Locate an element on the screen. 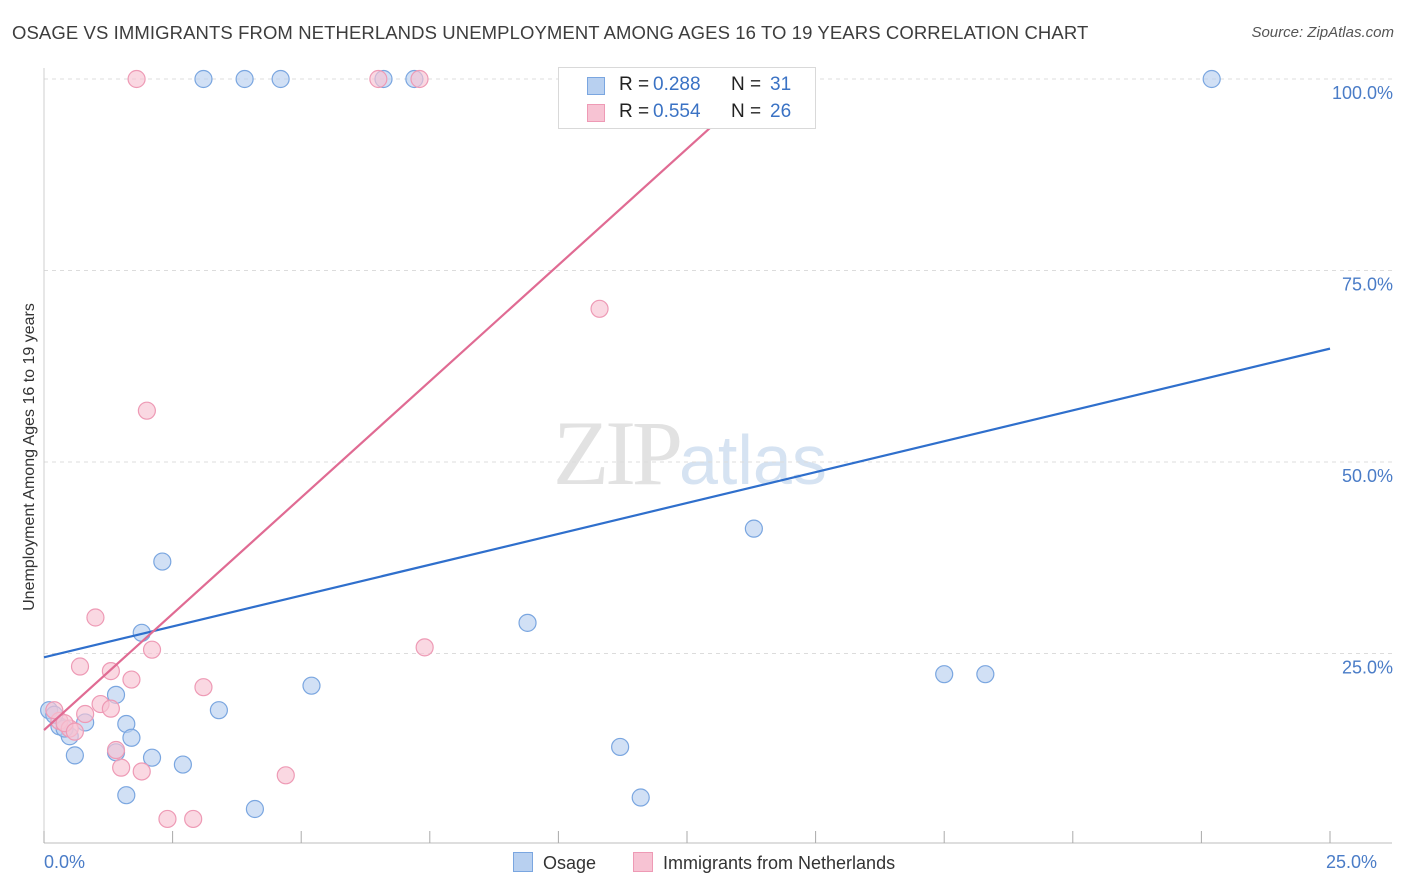 Image resolution: width=1406 pixels, height=892 pixels. source-label: Source: ZipAtlas.com is located at coordinates (1322, 32).